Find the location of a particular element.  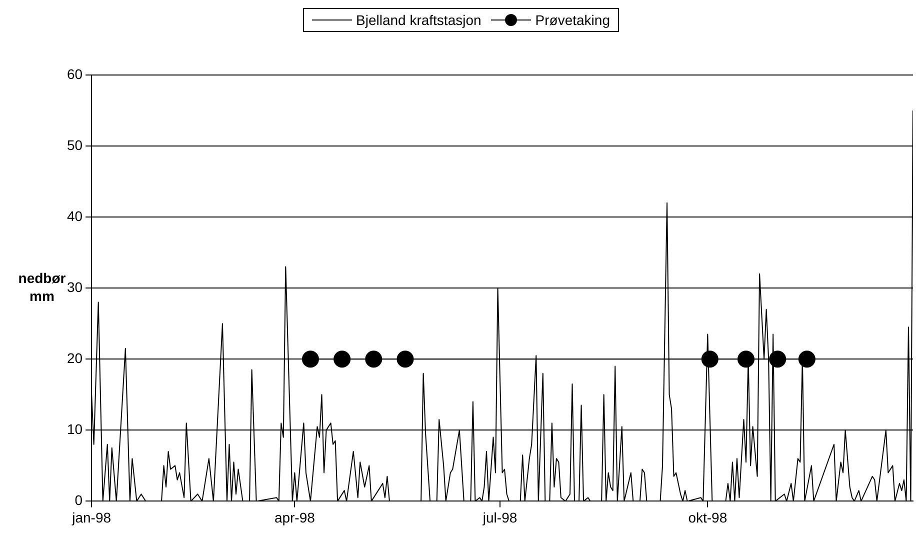

y-tick-label: 0 is located at coordinates (78, 500).